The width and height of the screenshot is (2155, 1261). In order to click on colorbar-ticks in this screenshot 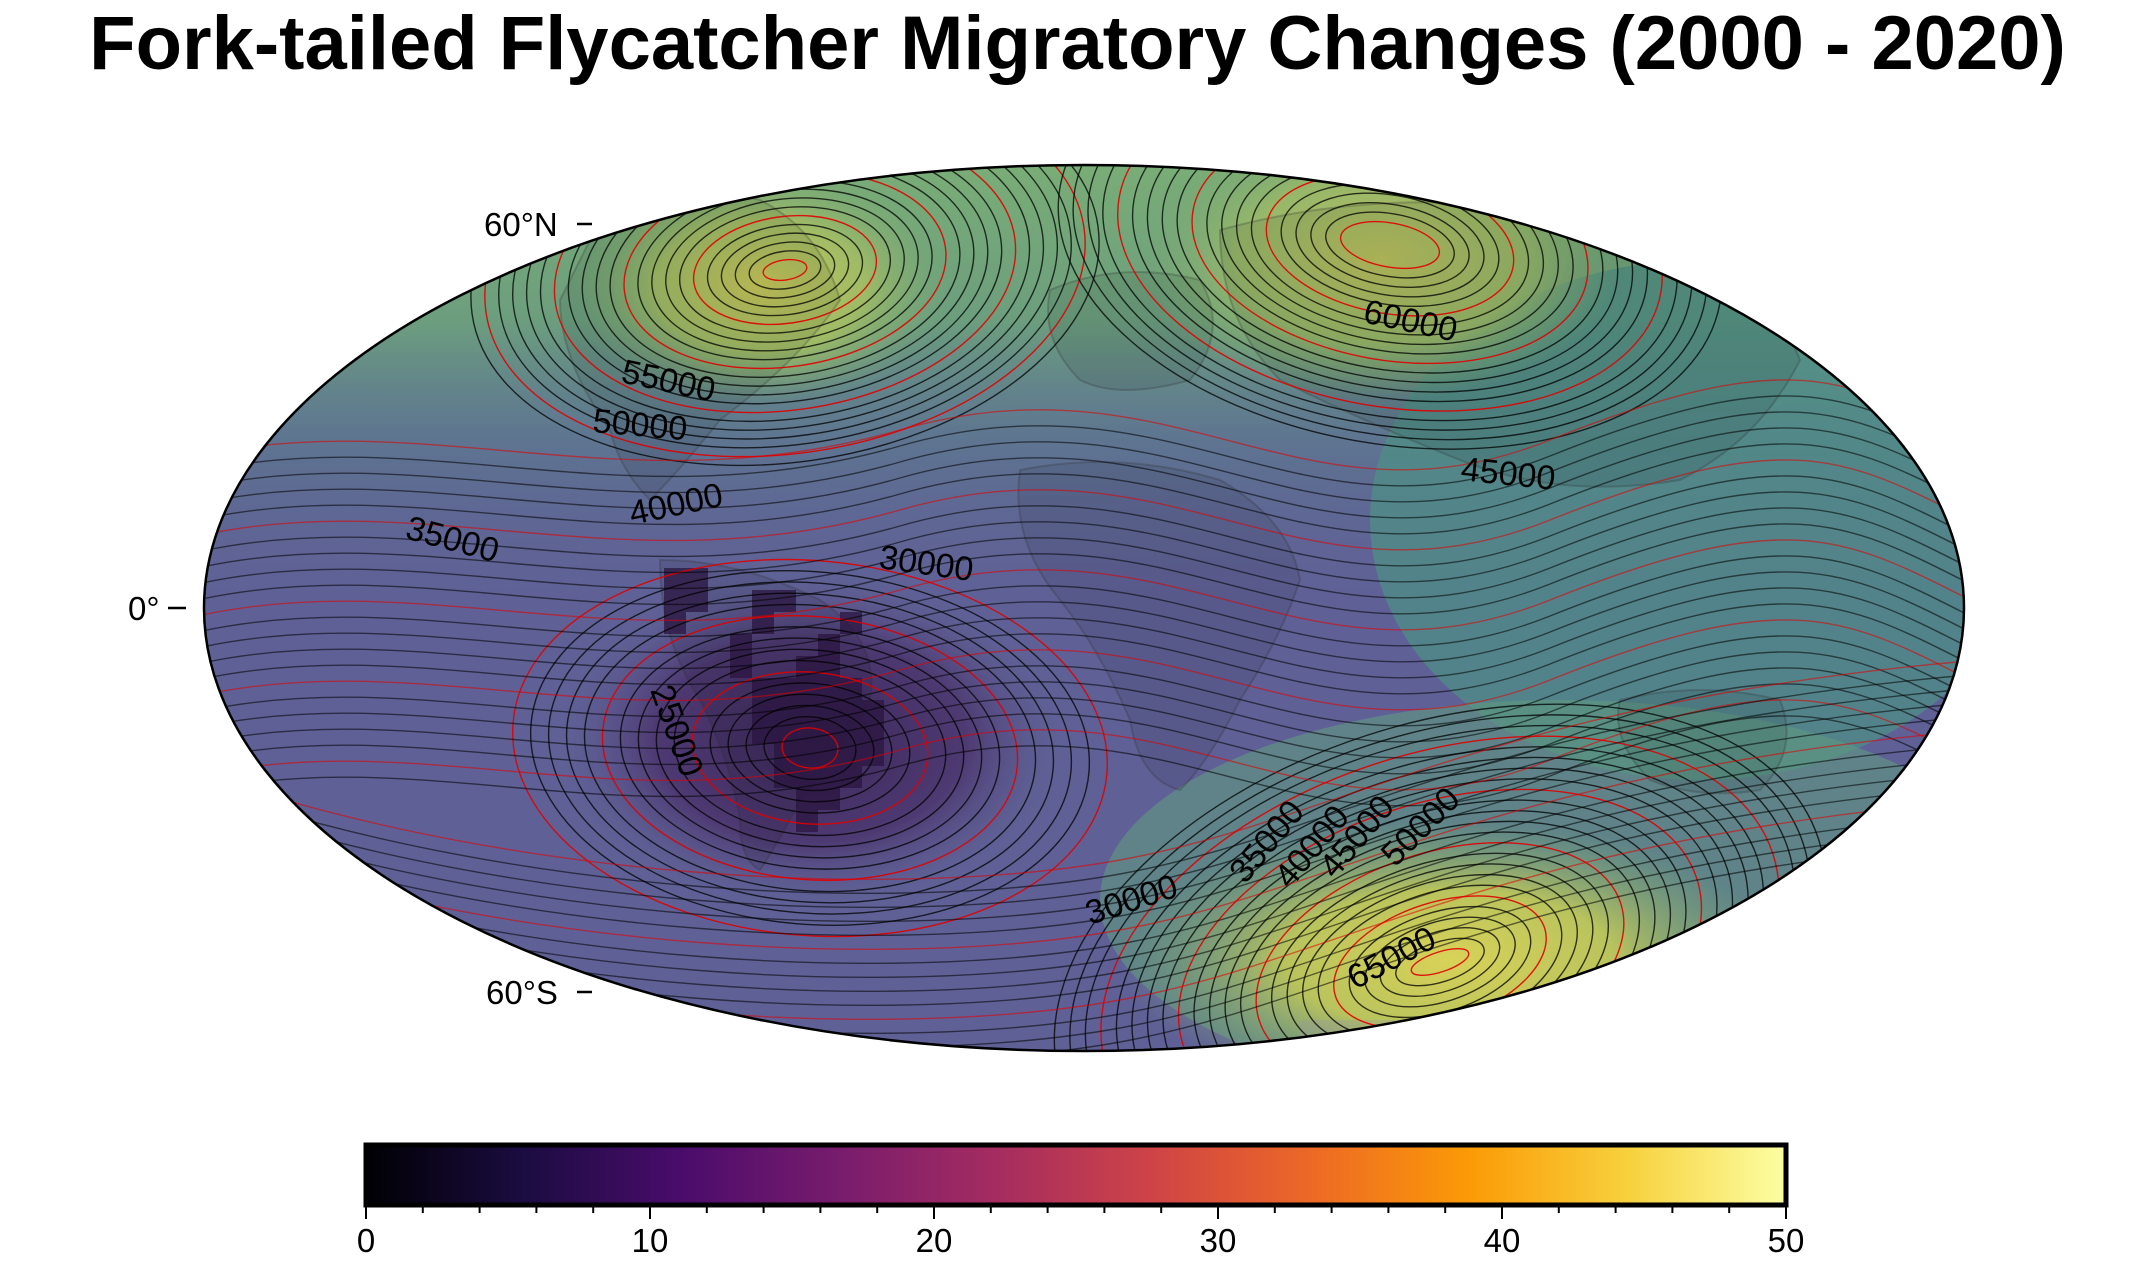, I will do `click(1076, 1212)`.